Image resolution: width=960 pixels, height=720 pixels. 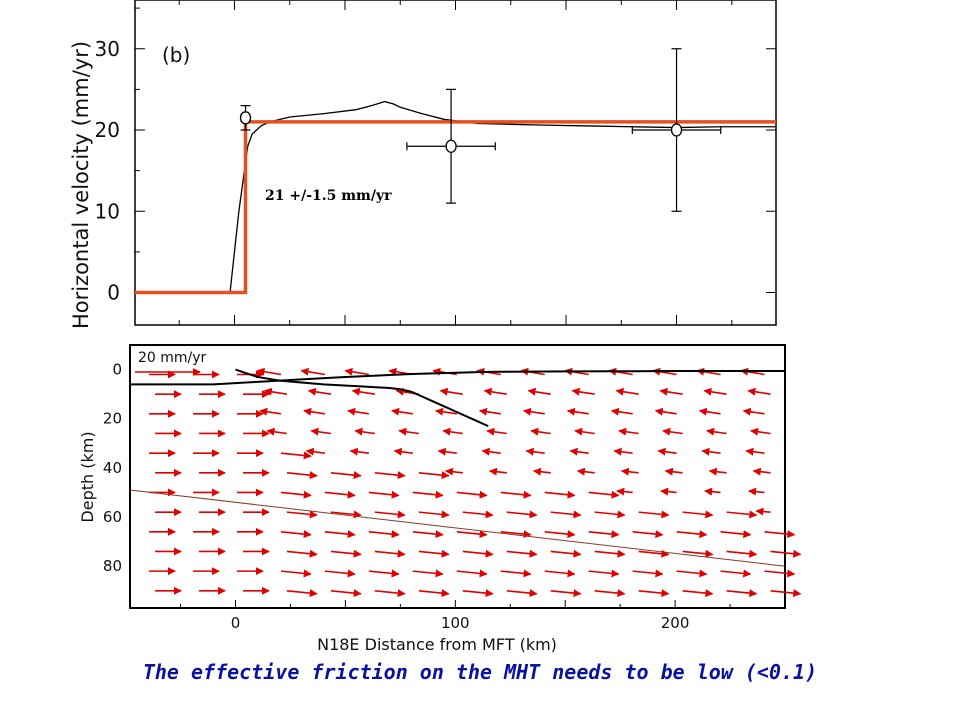 I want to click on top-y-tick-label: 30, so click(x=107, y=49).